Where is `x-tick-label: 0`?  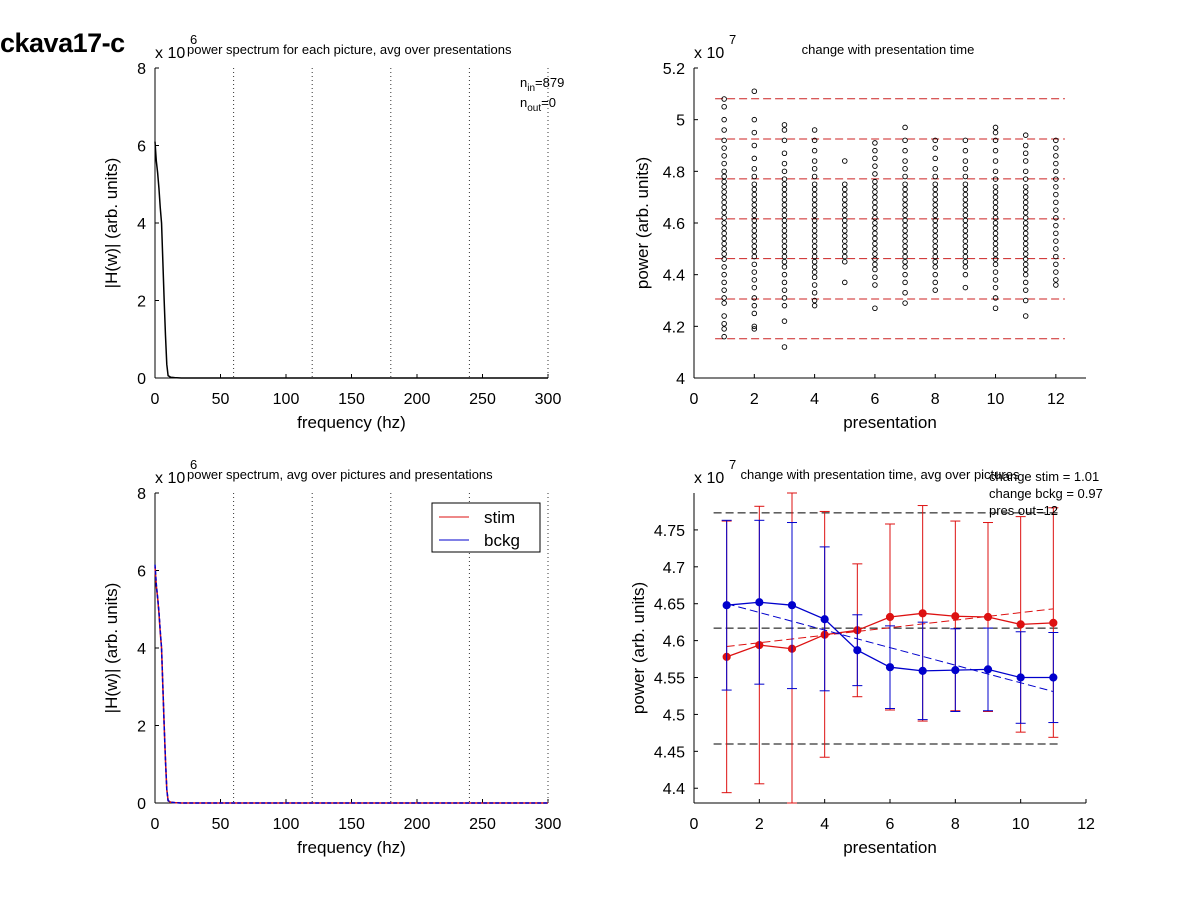
x-tick-label: 0 is located at coordinates (155, 824).